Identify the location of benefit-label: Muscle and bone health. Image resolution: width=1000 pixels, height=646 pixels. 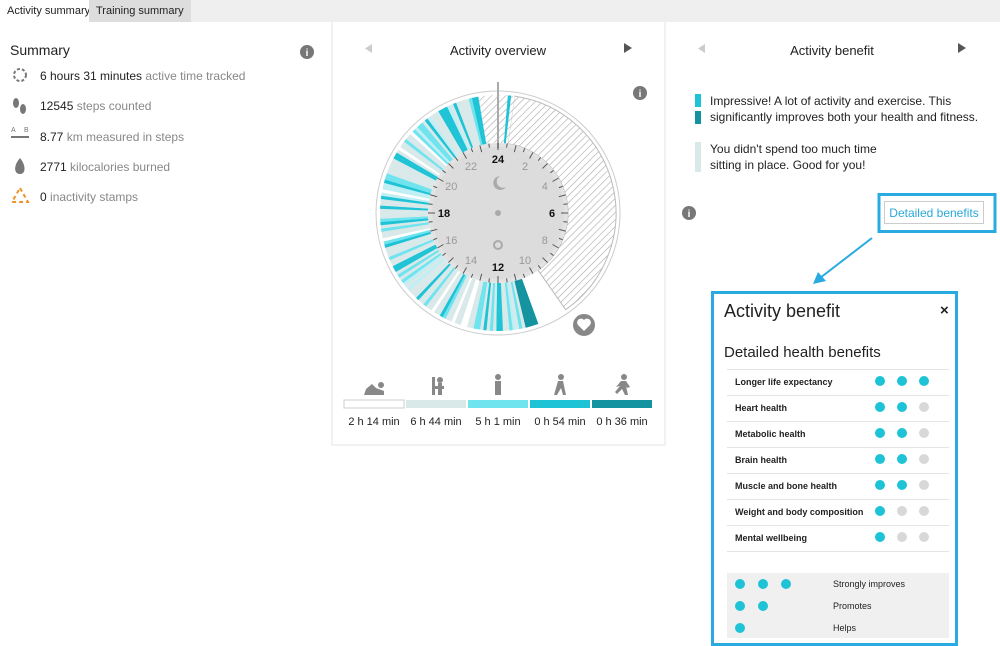
(786, 486).